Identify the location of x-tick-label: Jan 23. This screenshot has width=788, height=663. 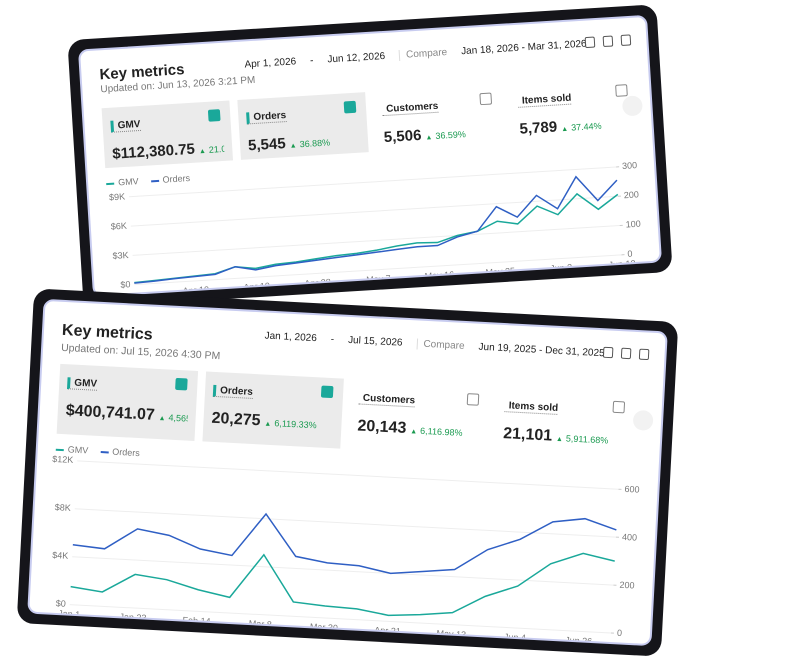
(133, 617).